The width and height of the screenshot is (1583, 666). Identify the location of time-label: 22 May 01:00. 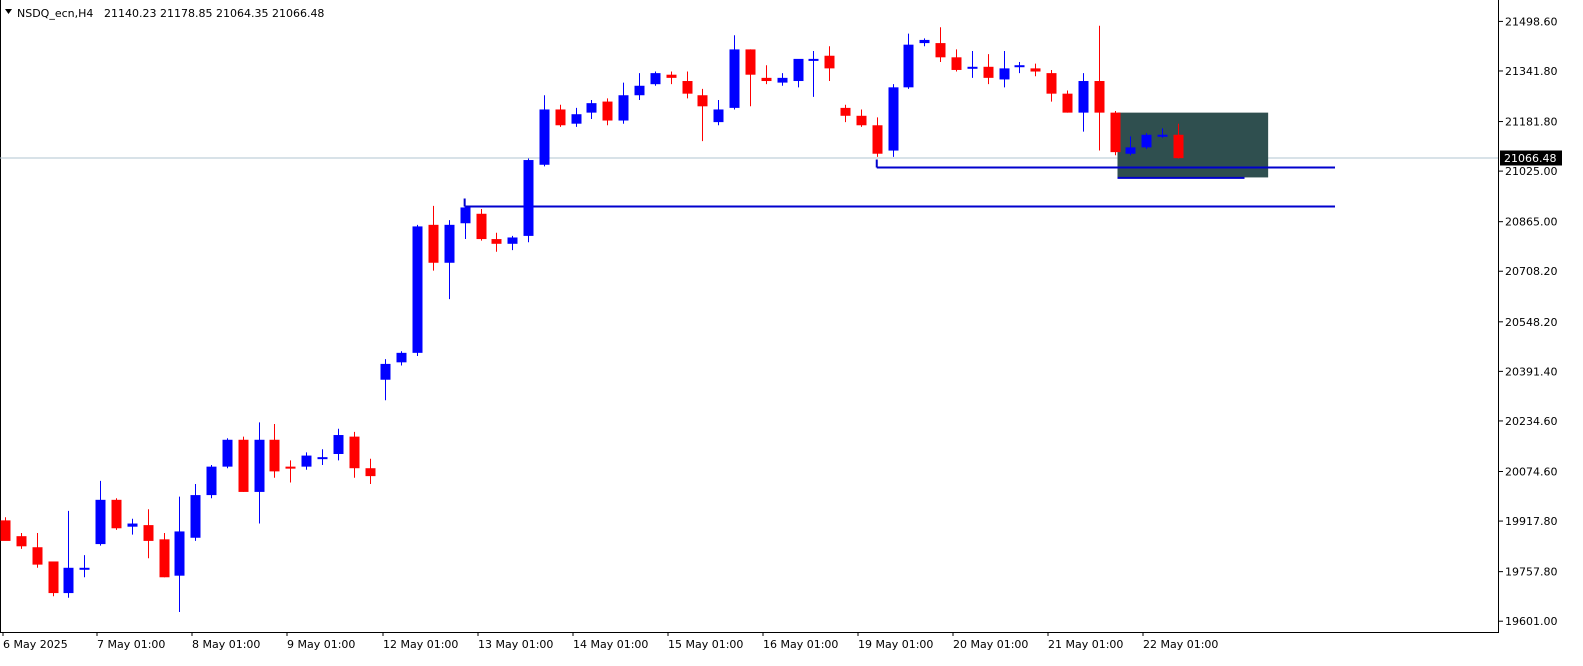
(1180, 644).